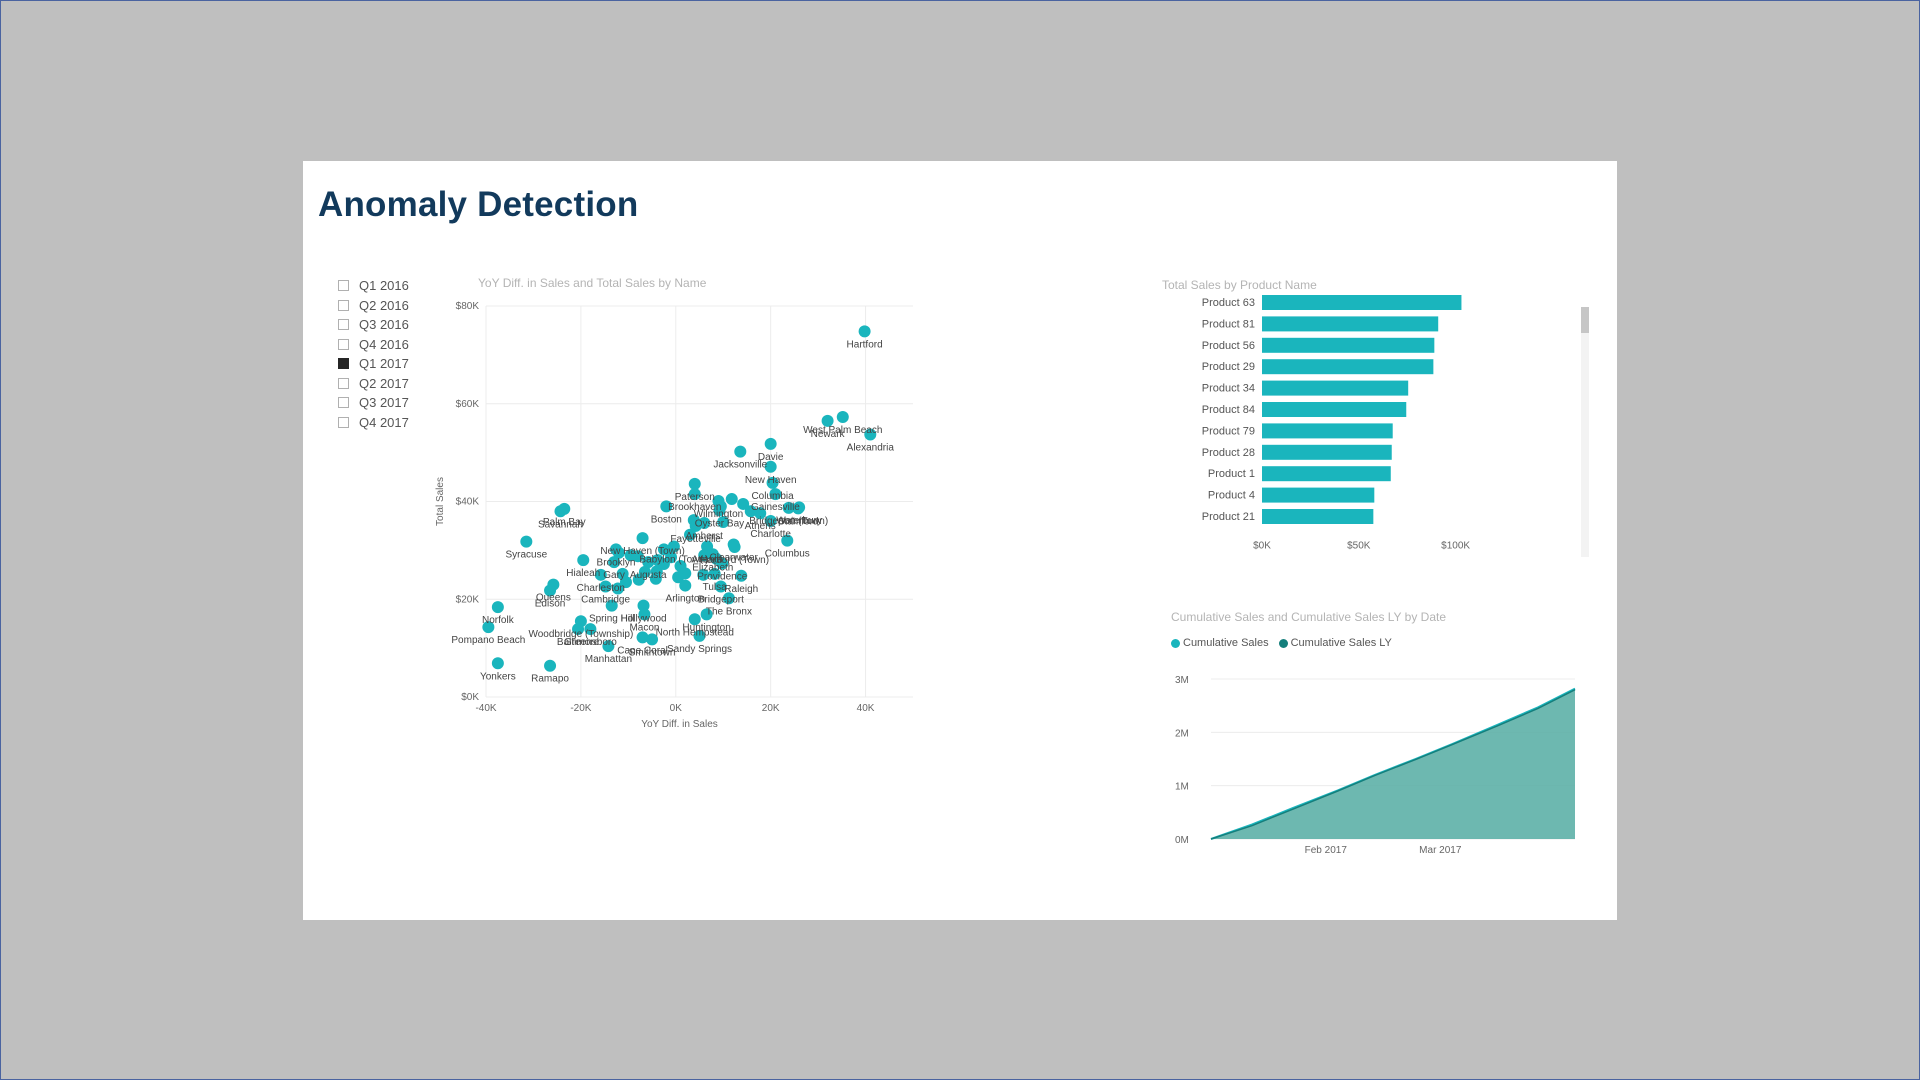 The height and width of the screenshot is (1080, 1920). I want to click on slicer-item-q3-2016: Q3 2016, so click(373, 325).